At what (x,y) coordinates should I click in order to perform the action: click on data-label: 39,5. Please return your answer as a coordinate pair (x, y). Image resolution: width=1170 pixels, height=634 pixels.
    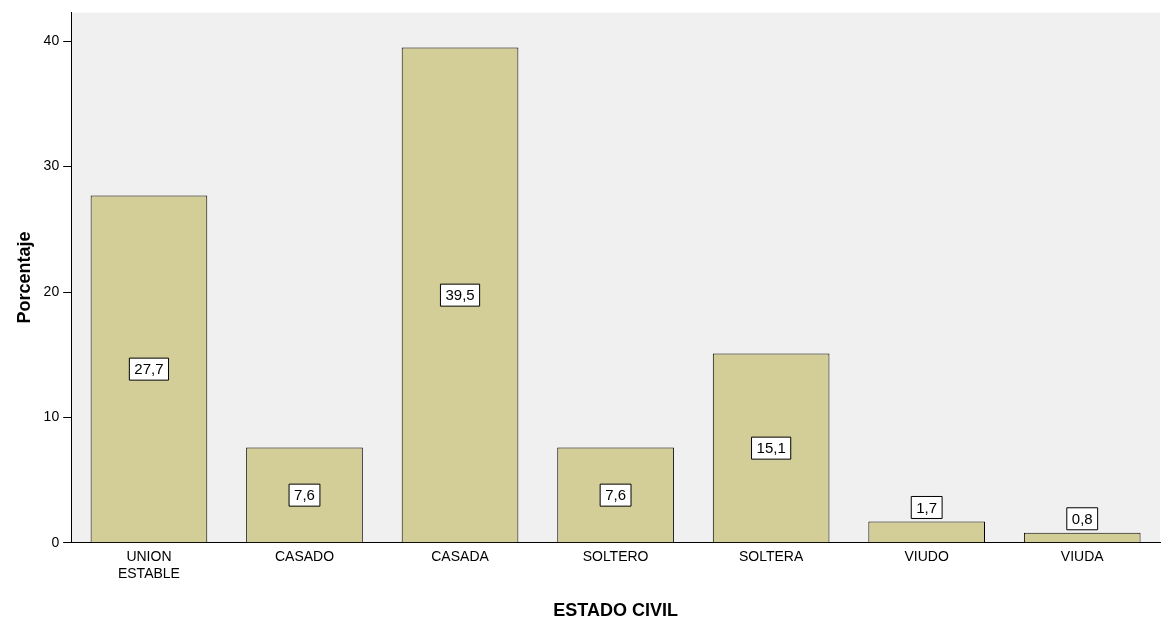
    Looking at the image, I should click on (460, 295).